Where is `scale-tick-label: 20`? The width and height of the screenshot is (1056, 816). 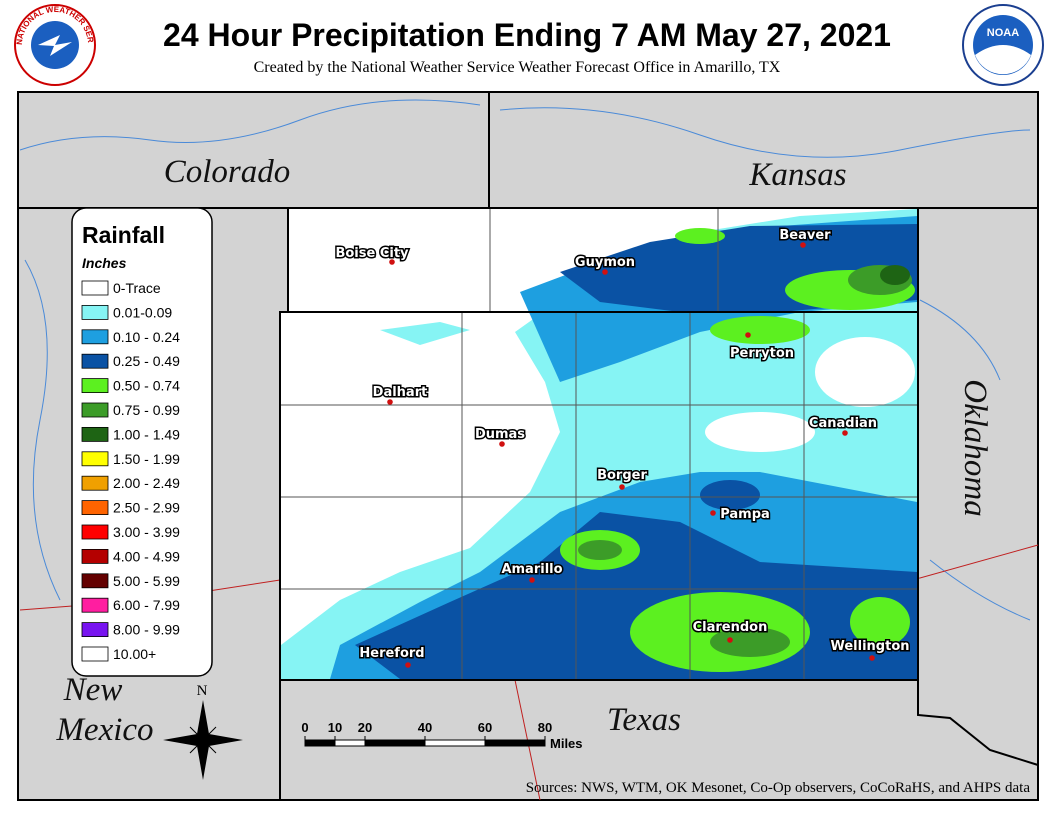 scale-tick-label: 20 is located at coordinates (365, 727).